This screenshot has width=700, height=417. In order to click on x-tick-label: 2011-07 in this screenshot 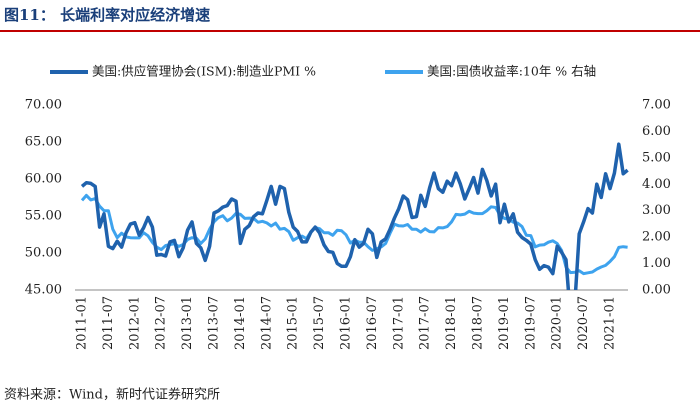, I will do `click(108, 323)`.